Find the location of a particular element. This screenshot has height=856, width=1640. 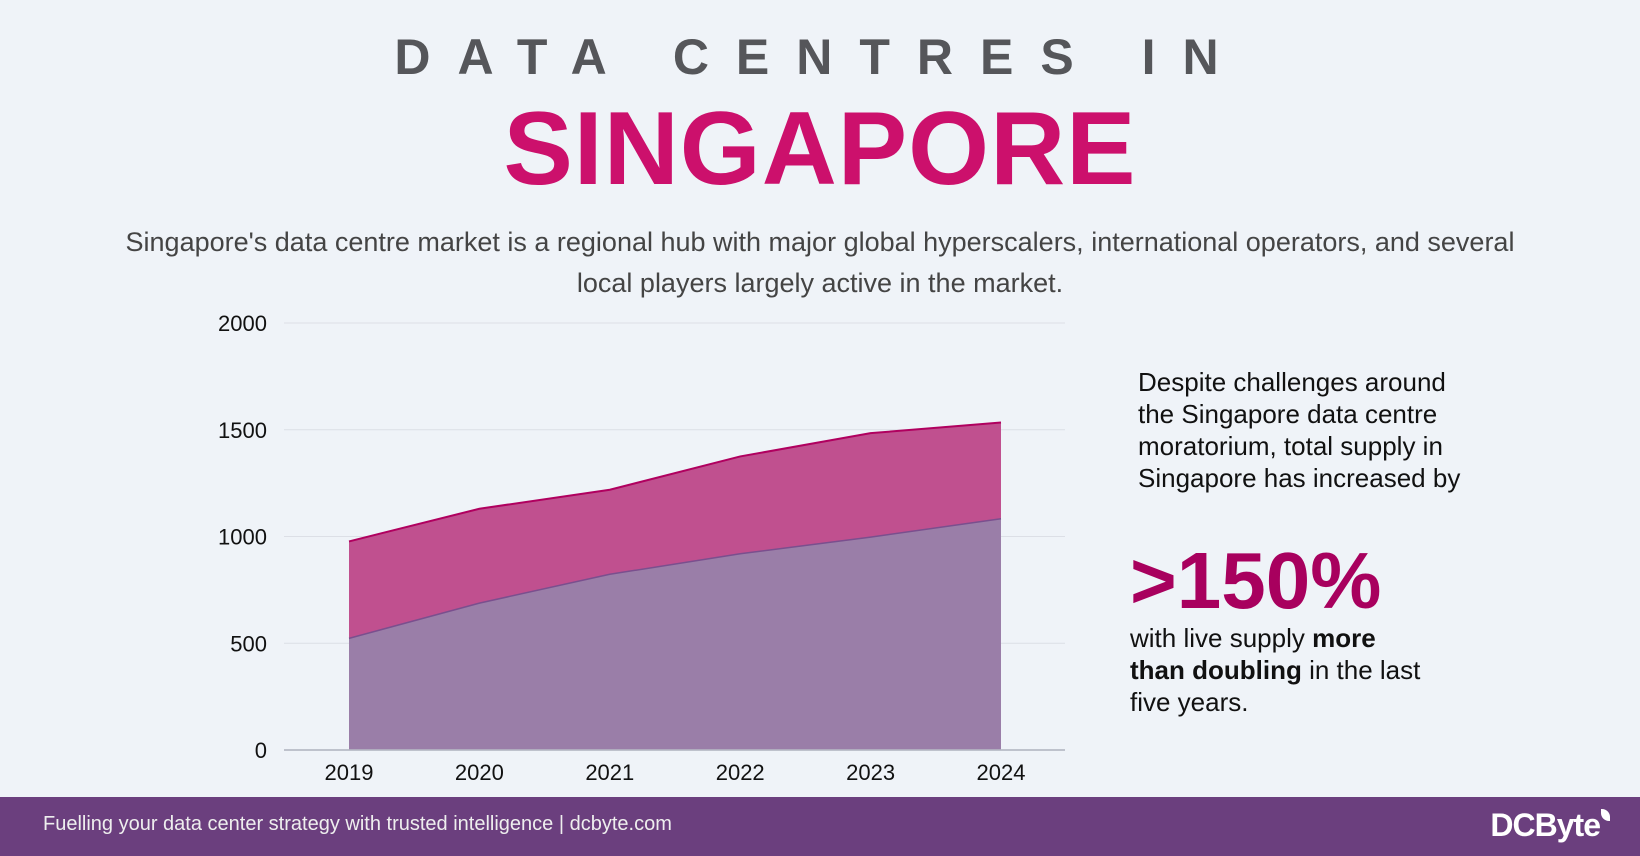

title-singapore: SINGAPORE is located at coordinates (820, 149).